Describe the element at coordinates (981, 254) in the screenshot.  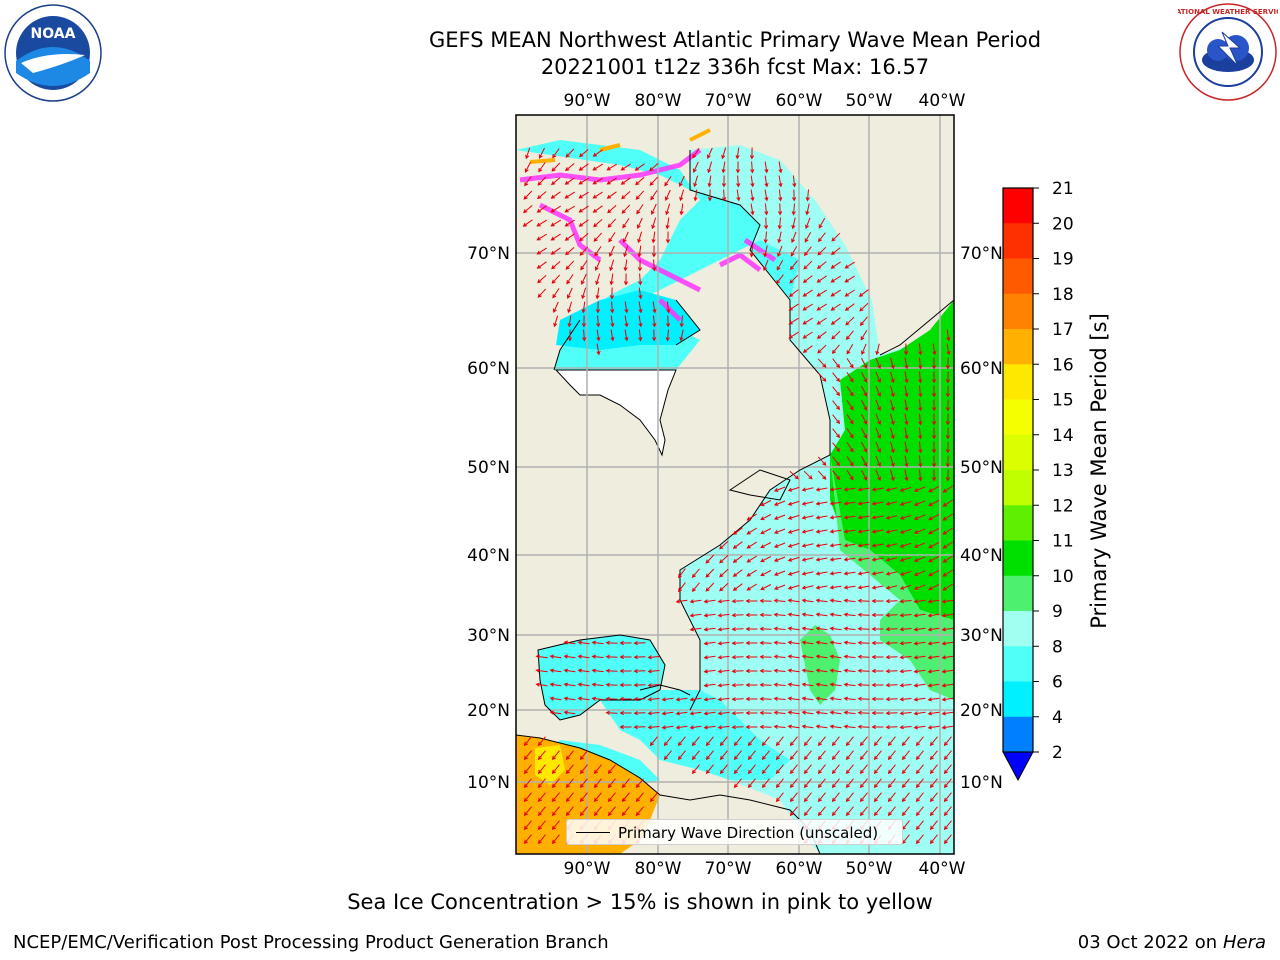
I see `lat-label-70n-right: 70°N` at that location.